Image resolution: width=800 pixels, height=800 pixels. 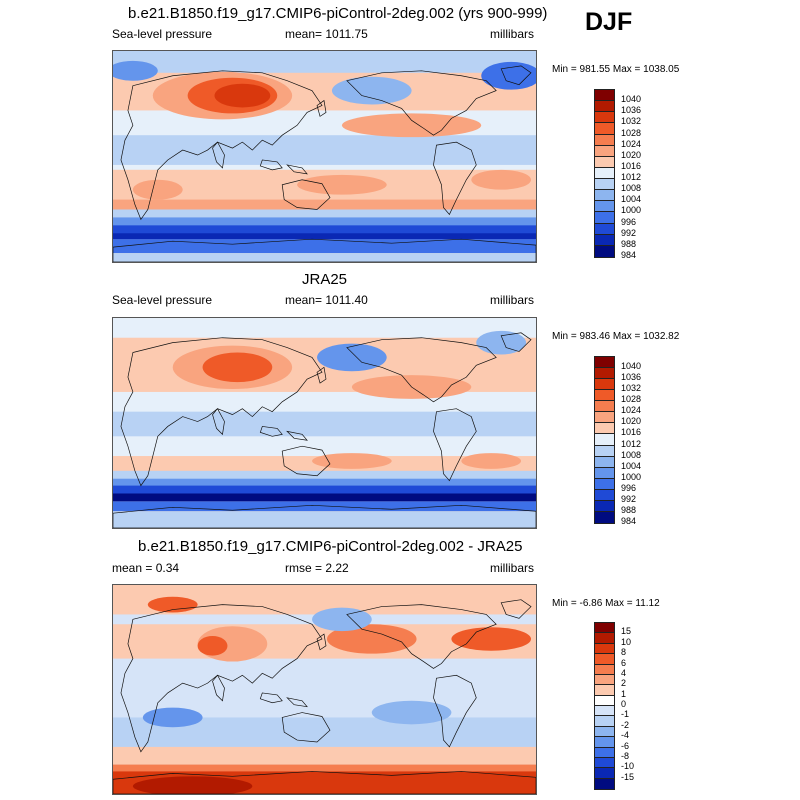 I want to click on colorbar-tick-label: 0, so click(x=624, y=704).